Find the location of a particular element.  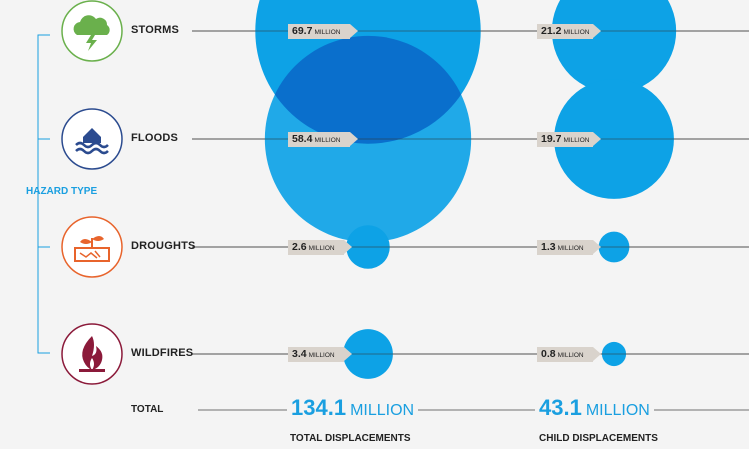

column-caption-total: TOTAL DISPLACEMENTS is located at coordinates (350, 438).